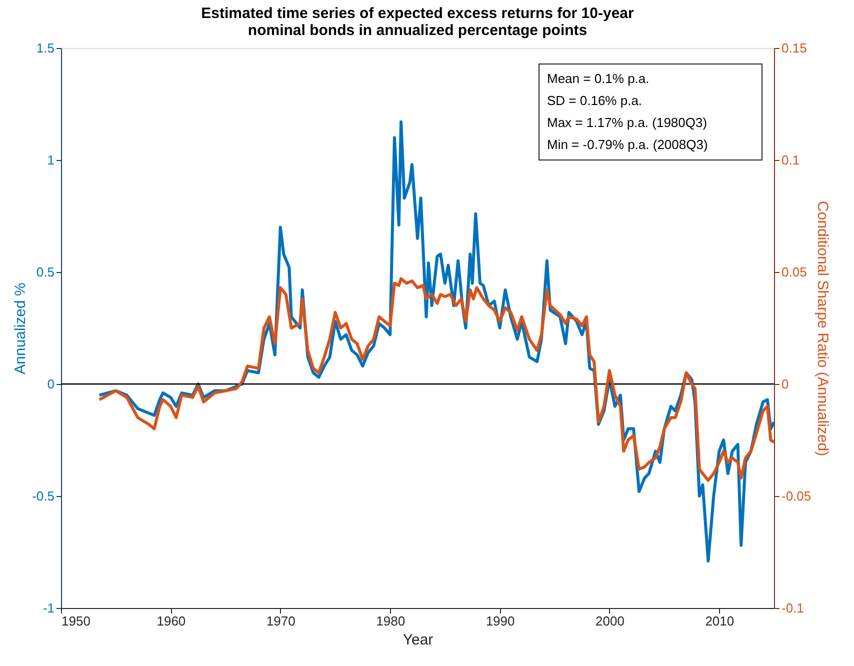 Image resolution: width=854 pixels, height=666 pixels. What do you see at coordinates (823, 328) in the screenshot?
I see `y2-axis-title: Conditional Sharpe Ratio (Annualized)` at bounding box center [823, 328].